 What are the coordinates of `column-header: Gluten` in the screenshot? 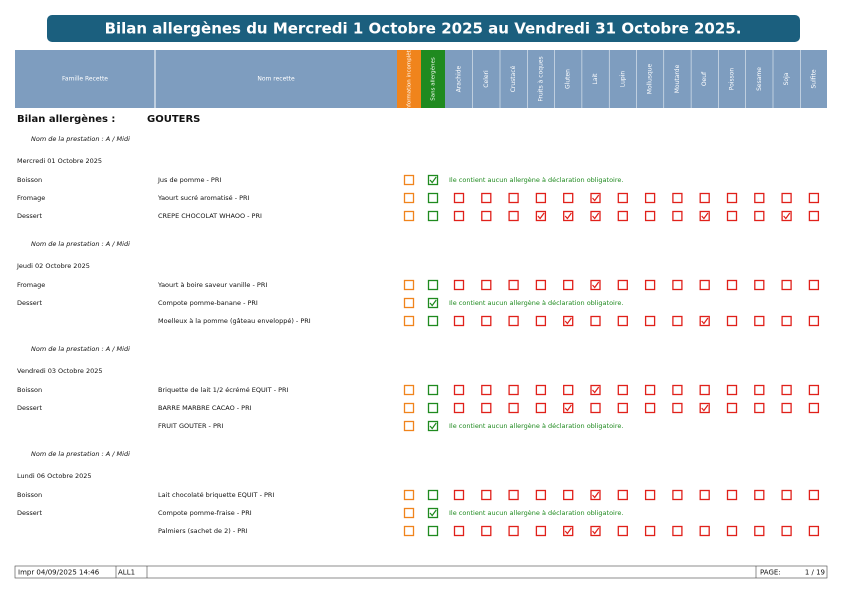 It's located at (568, 79).